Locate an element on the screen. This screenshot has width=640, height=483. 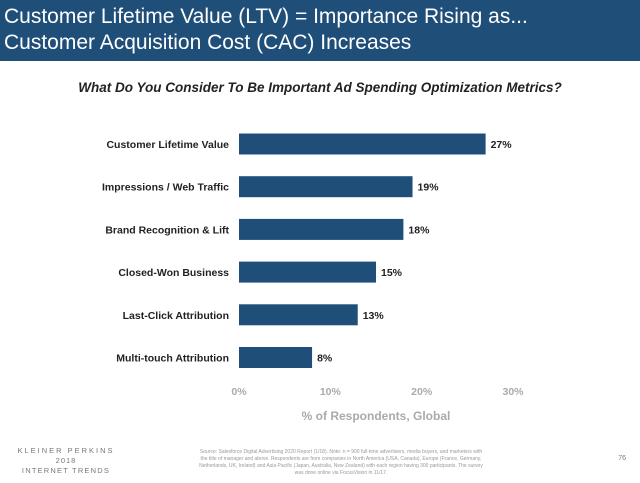
page-number: 76 is located at coordinates (622, 458).